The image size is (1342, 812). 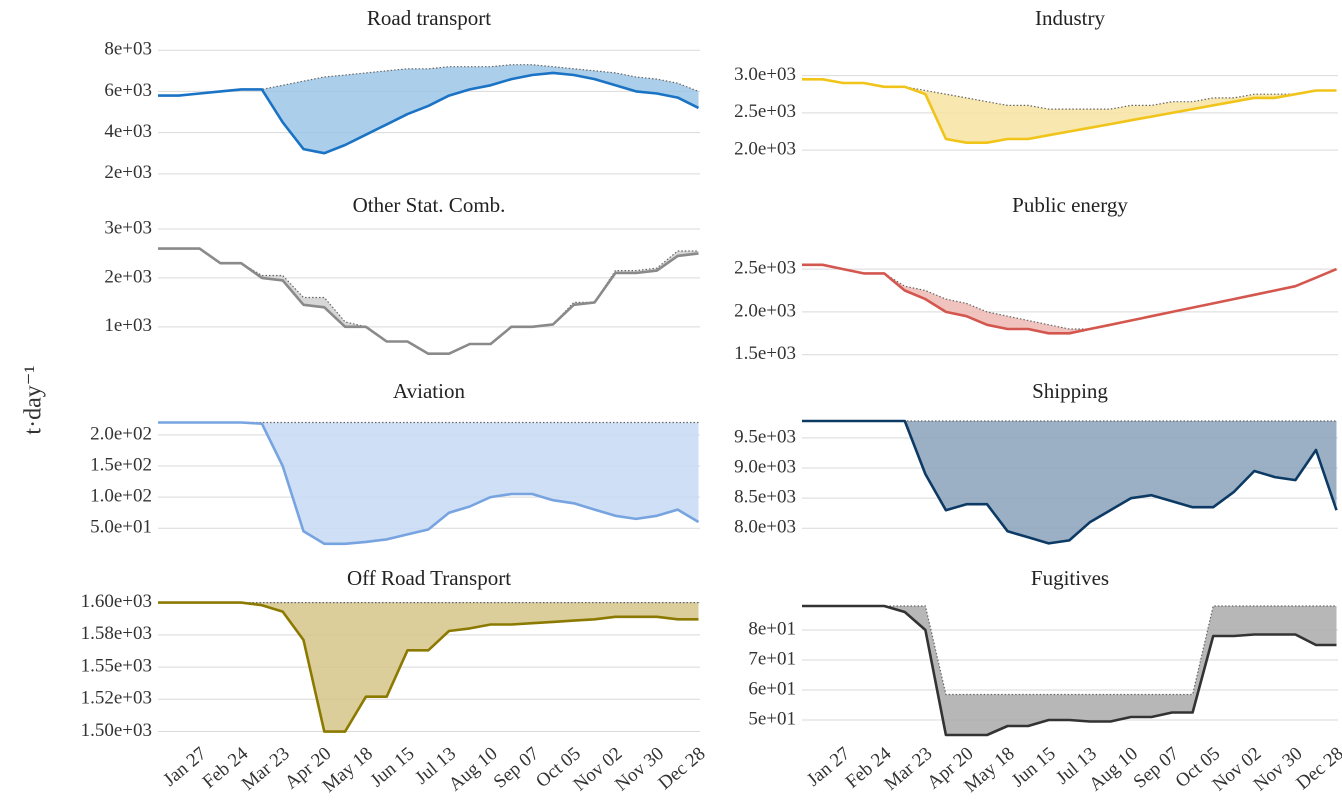 What do you see at coordinates (772, 658) in the screenshot?
I see `y-tick-label: 7e+01` at bounding box center [772, 658].